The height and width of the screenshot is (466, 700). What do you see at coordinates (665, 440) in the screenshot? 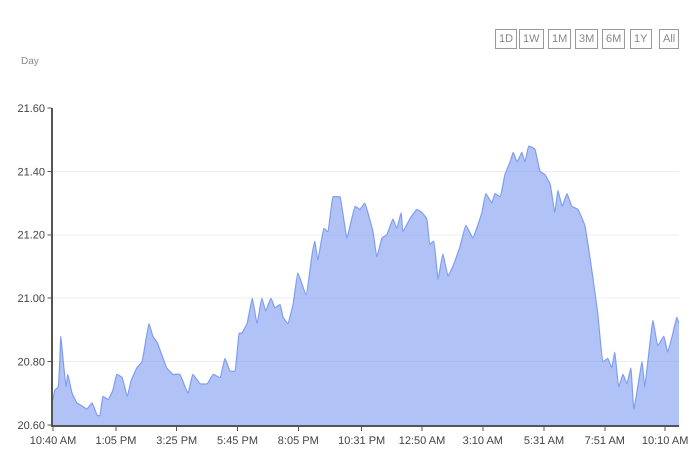
I see `x-tick-label: 10:10 AM` at bounding box center [665, 440].